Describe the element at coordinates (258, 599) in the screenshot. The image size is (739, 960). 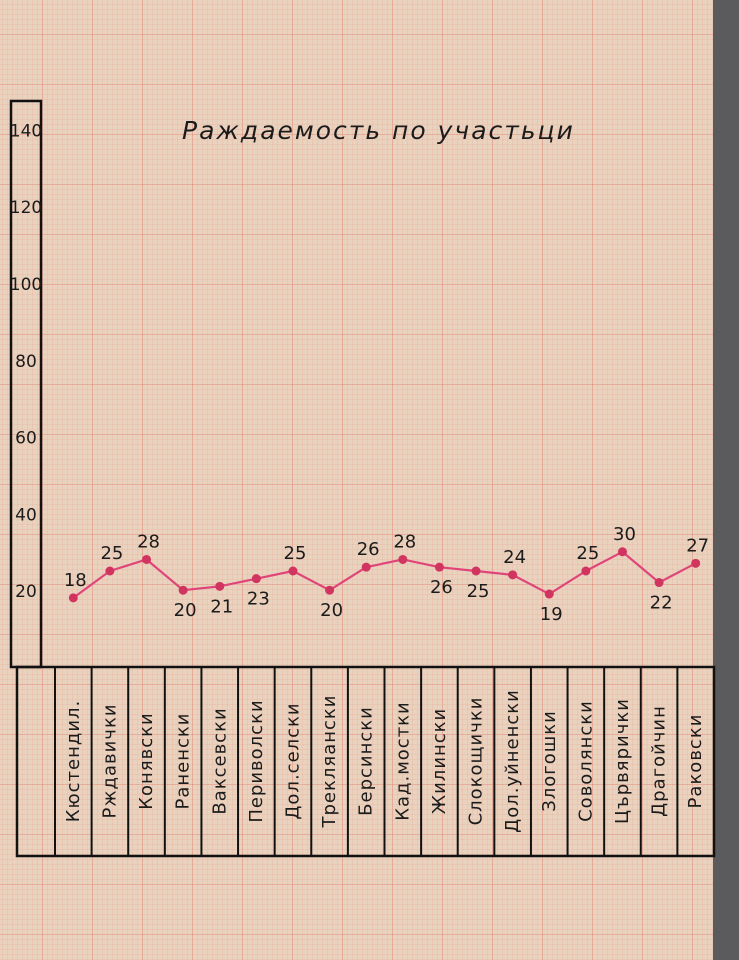
I see `point-label: 23` at that location.